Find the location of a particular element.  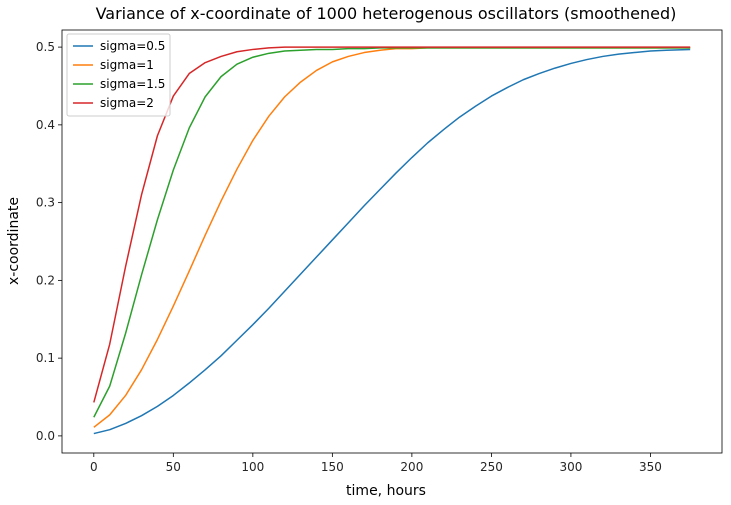

y-axis-label: x-coordinate is located at coordinates (14, 241).